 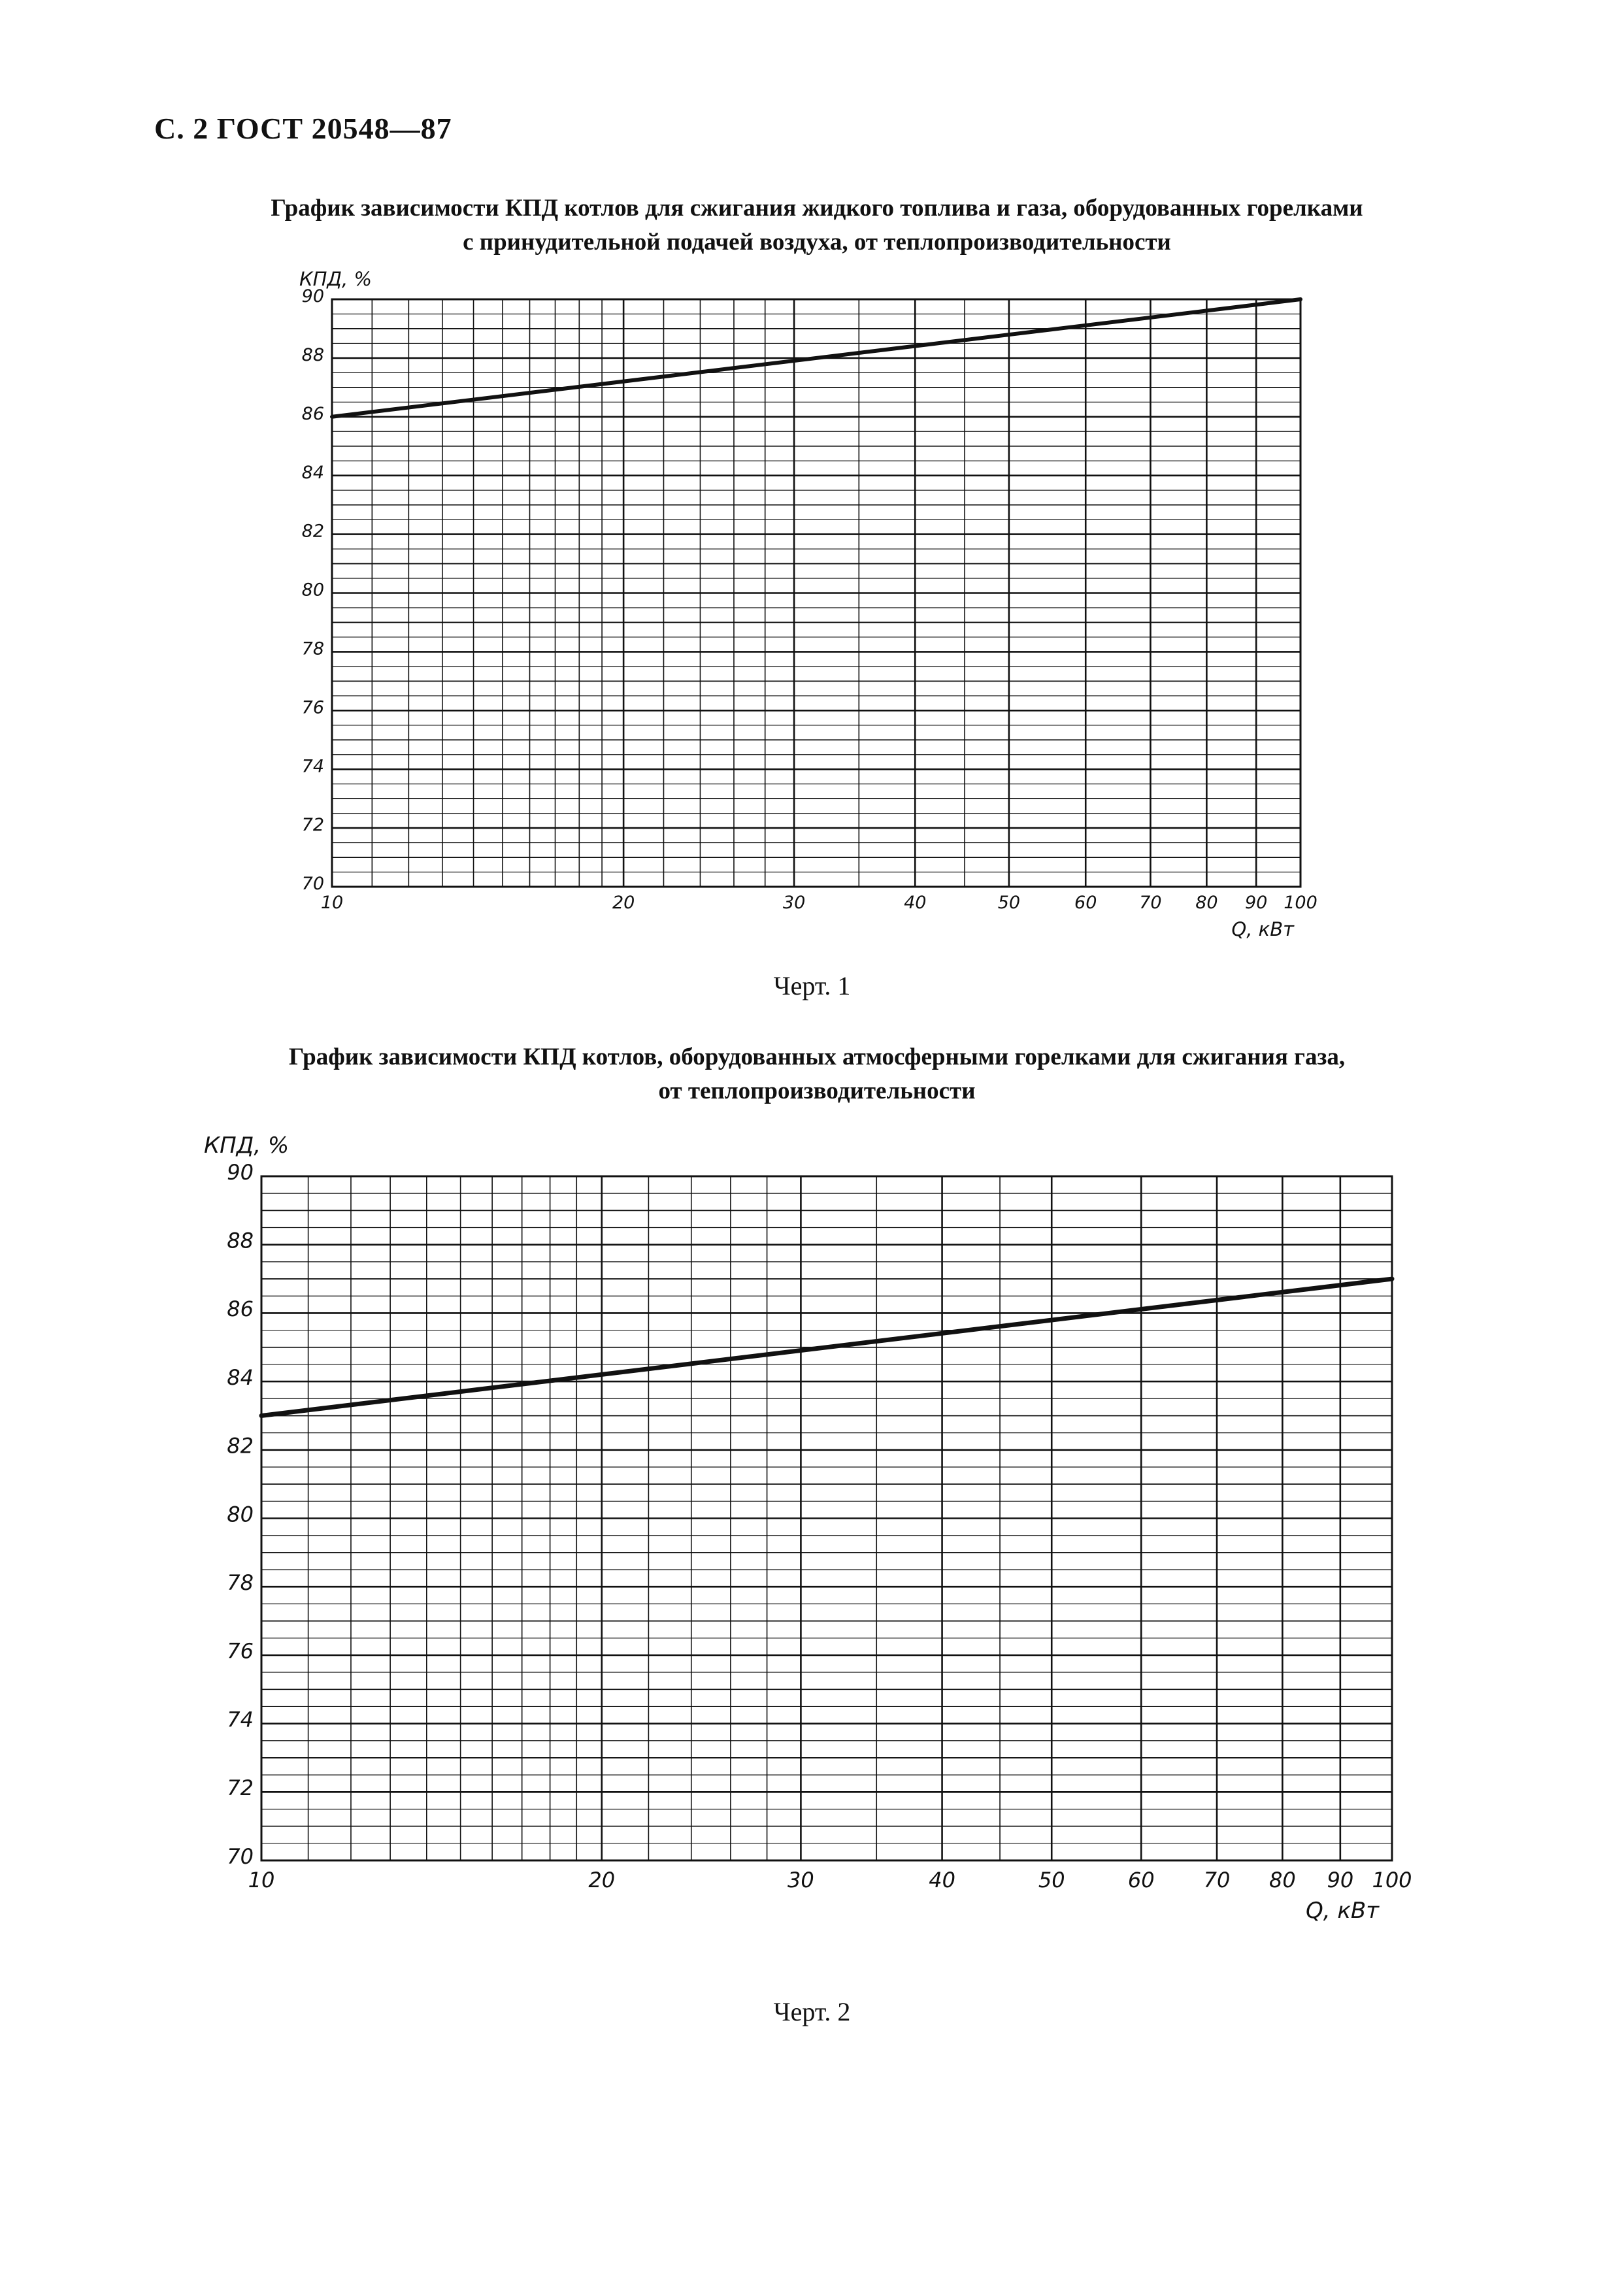 What do you see at coordinates (241, 1787) in the screenshot?
I see `chart-2-ytick-label: 72` at bounding box center [241, 1787].